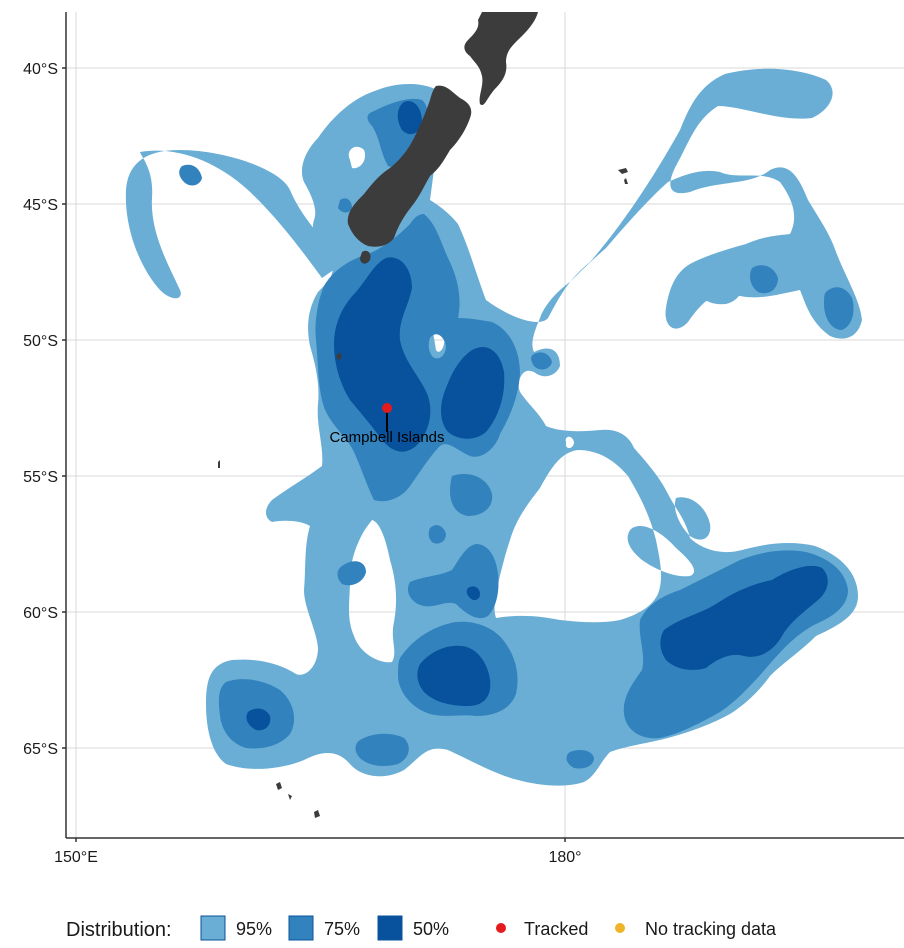 The width and height of the screenshot is (904, 948). Describe the element at coordinates (317, 857) in the screenshot. I see `longitude-labels: 150°E 180°` at that location.